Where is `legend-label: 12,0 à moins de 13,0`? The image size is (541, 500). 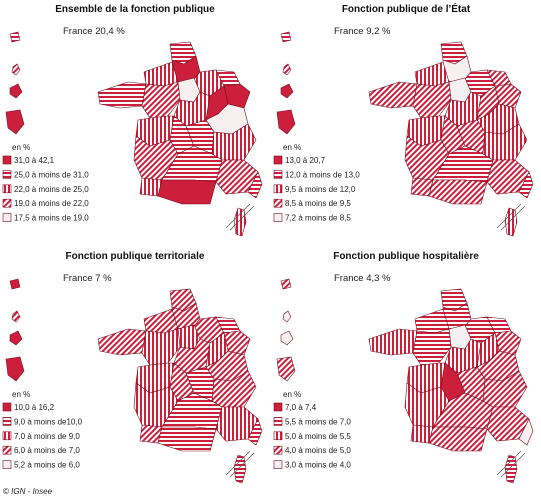 legend-label: 12,0 à moins de 13,0 is located at coordinates (322, 174).